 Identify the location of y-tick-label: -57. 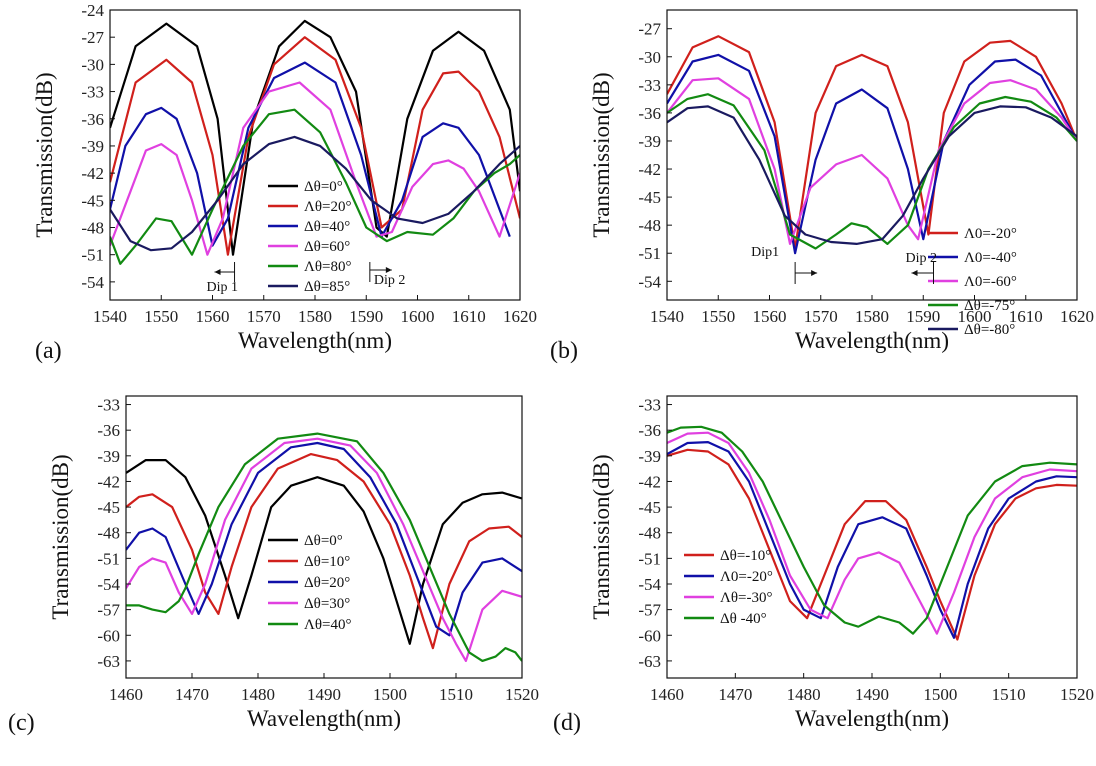
(108, 610).